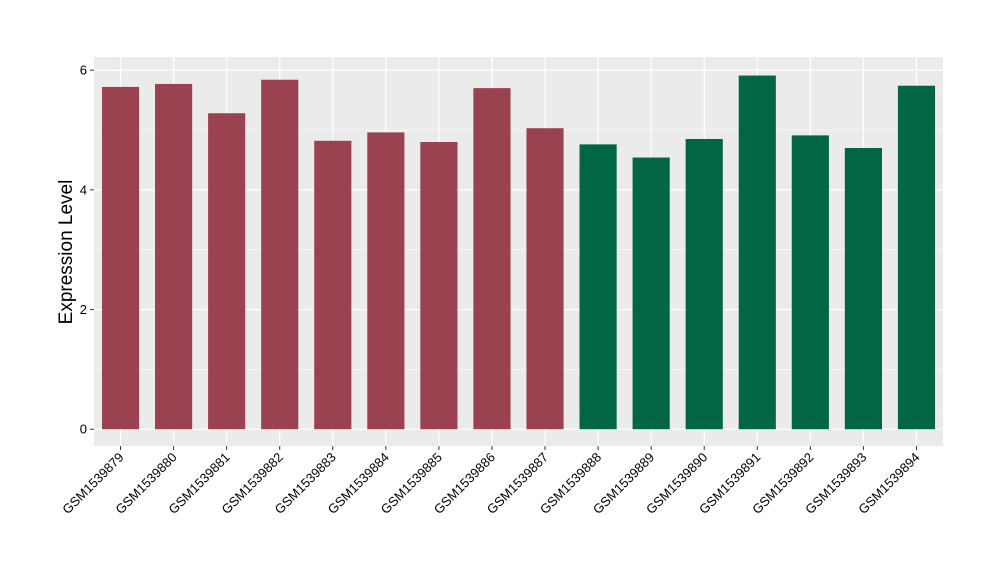 Image resolution: width=1000 pixels, height=585 pixels. What do you see at coordinates (66, 252) in the screenshot?
I see `y-axis-label: Expression Level` at bounding box center [66, 252].